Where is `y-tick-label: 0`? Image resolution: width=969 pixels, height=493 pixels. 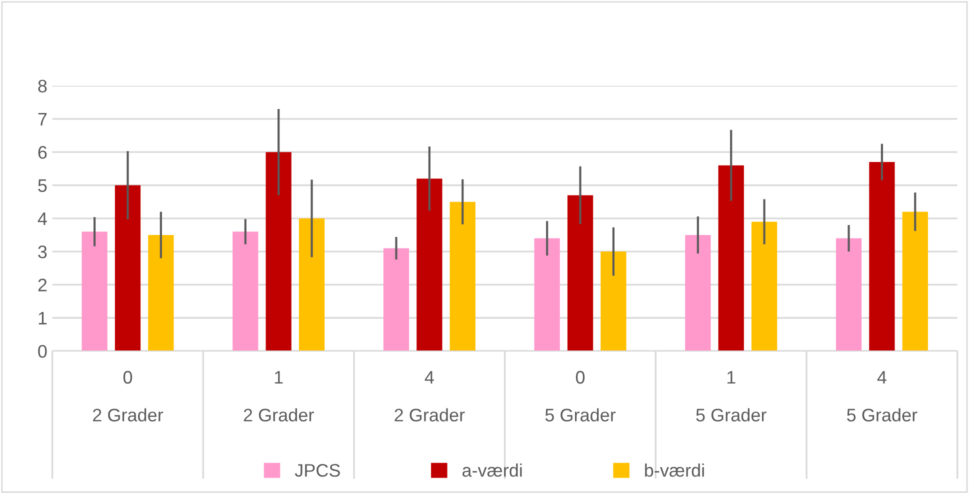
y-tick-label: 0 is located at coordinates (42, 351).